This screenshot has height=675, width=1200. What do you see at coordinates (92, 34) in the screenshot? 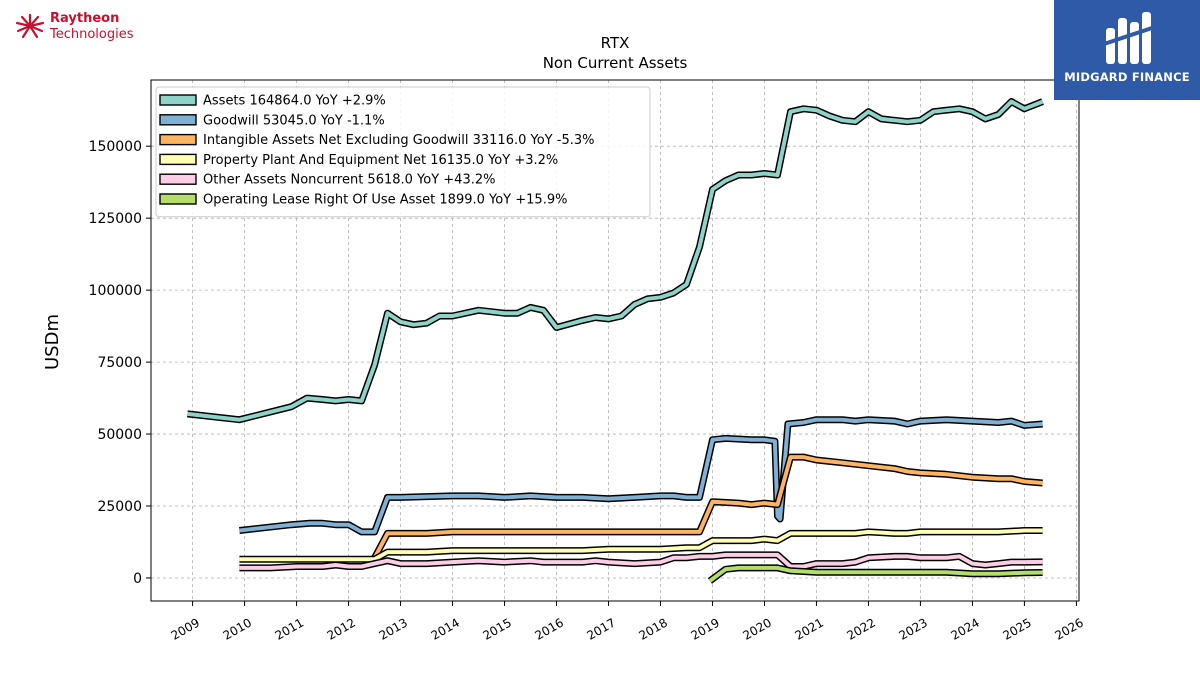
I see `logo-brand-sub: Technologies` at bounding box center [92, 34].